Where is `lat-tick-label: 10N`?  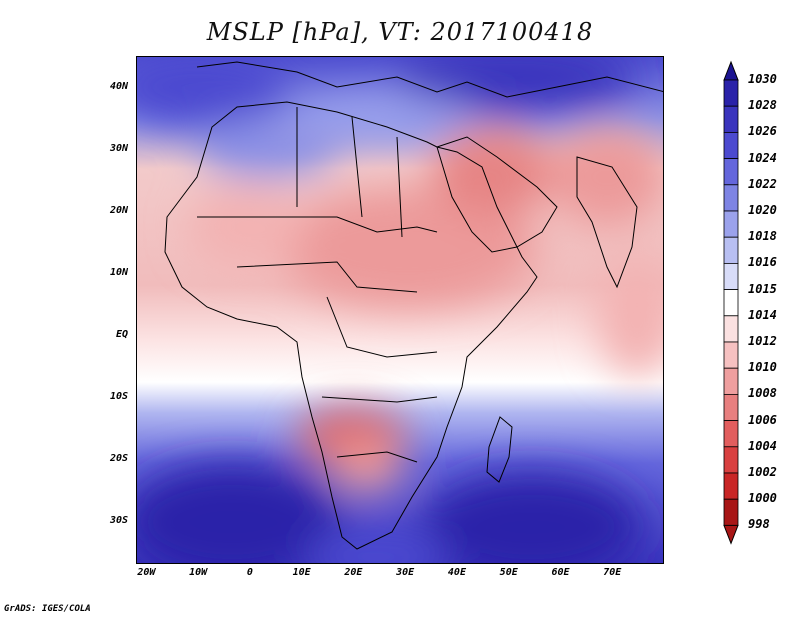
lat-tick-label: 10N is located at coordinates (118, 272).